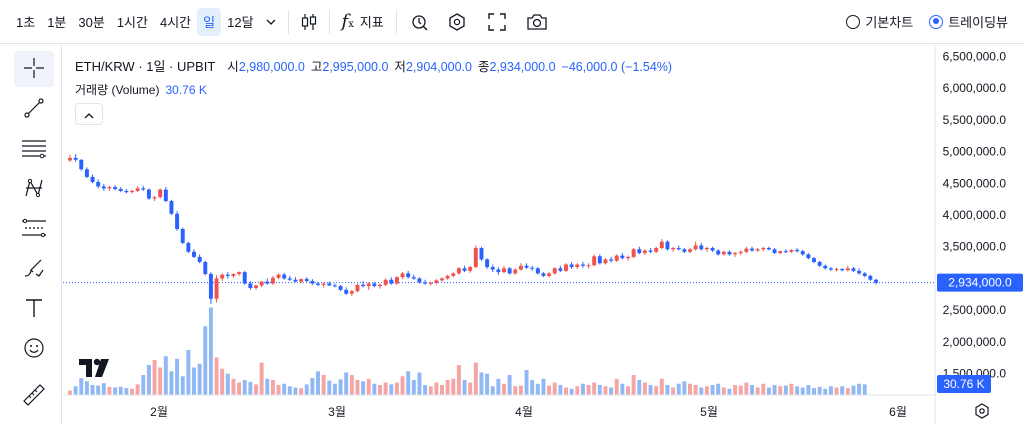 This screenshot has width=1024, height=424. What do you see at coordinates (145, 66) in the screenshot?
I see `symbol-title: ETH/KRW · 1일 · UPBIT` at bounding box center [145, 66].